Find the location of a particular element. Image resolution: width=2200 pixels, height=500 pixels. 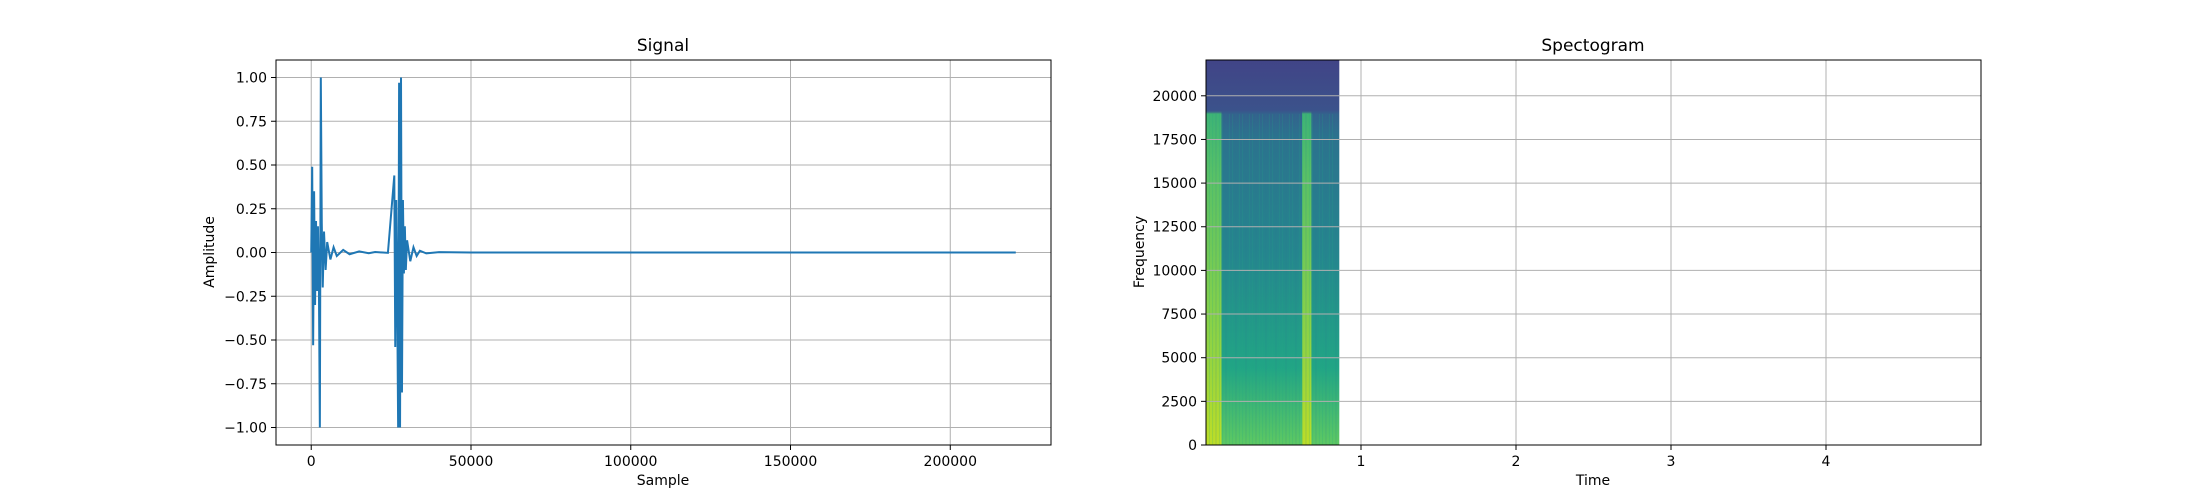

signal-y-tick-label: 0.50 is located at coordinates (251, 166).